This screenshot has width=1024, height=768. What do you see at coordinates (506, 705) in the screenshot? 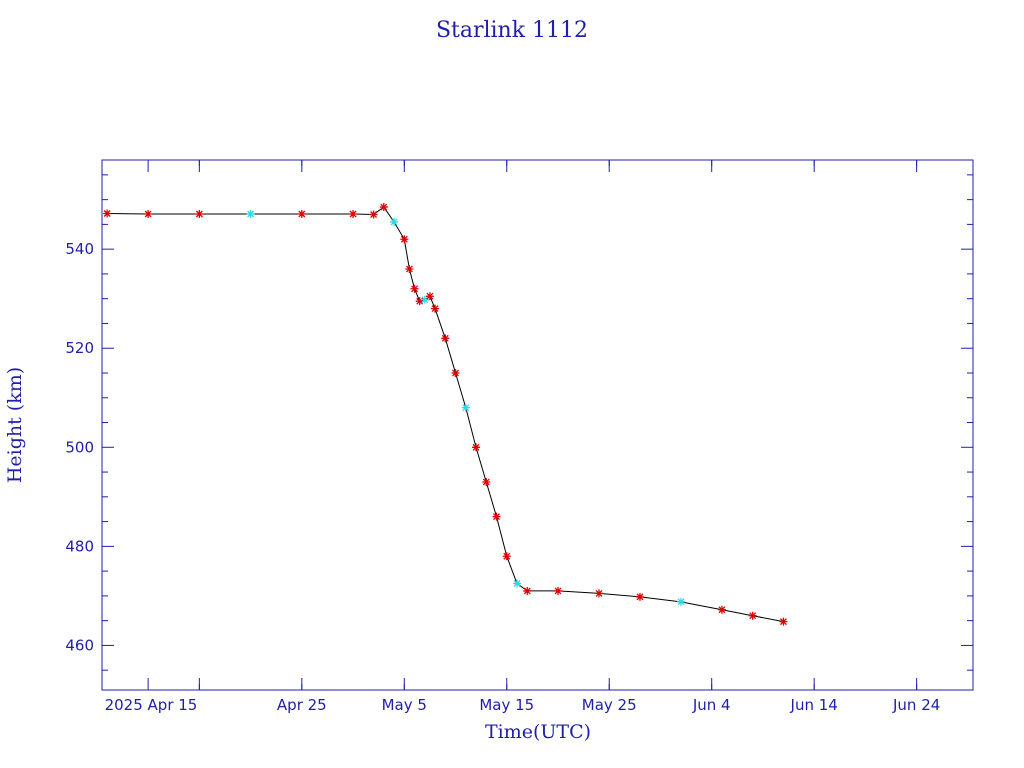
I see `x-tick-label: May 15` at bounding box center [506, 705].